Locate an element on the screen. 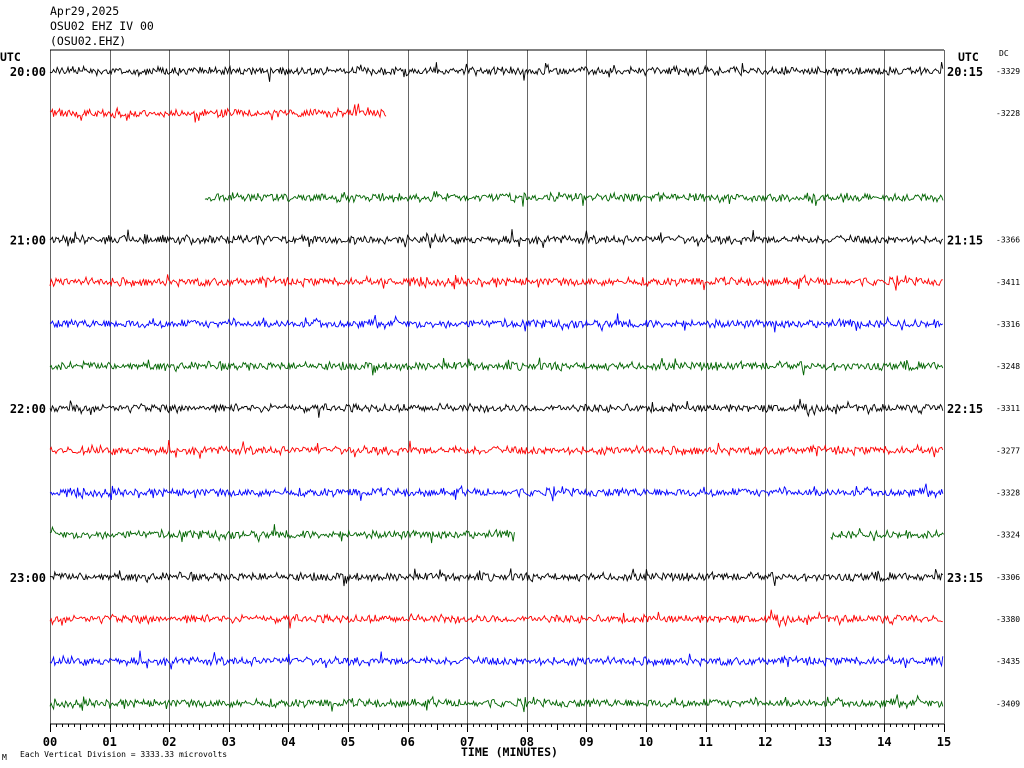 This screenshot has height=768, width=1024. dc-offset-label: -3277 is located at coordinates (1008, 450).